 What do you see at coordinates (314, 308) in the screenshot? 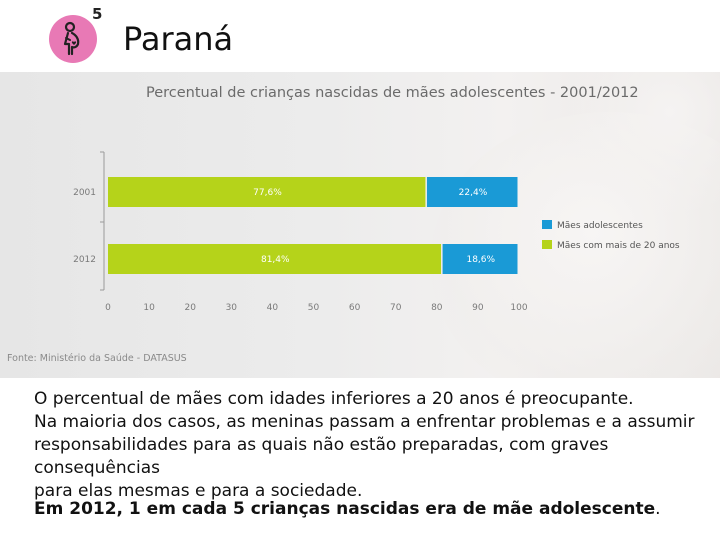
I see `x-tick-label: 50` at bounding box center [314, 308].